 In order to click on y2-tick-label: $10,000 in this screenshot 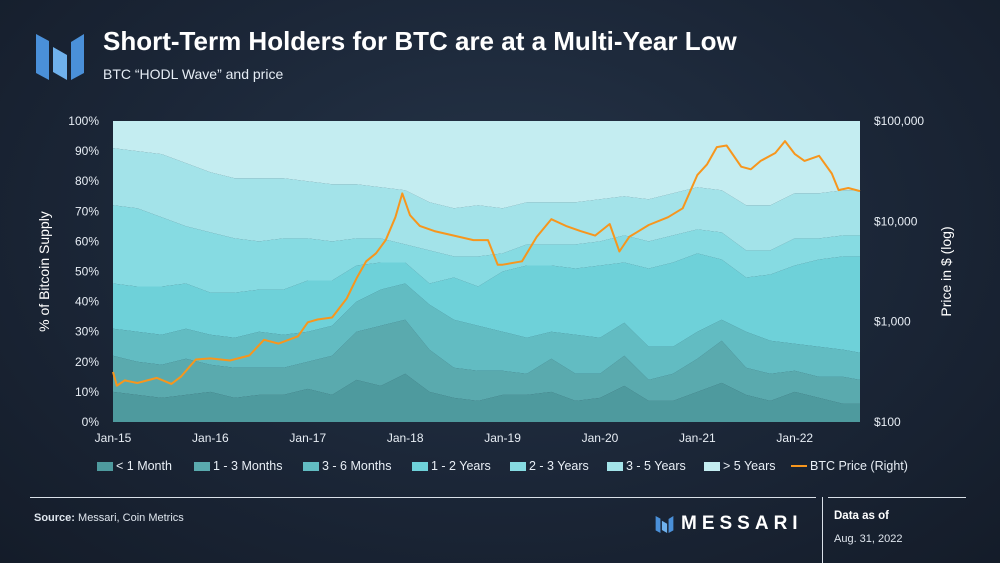, I will do `click(896, 221)`.